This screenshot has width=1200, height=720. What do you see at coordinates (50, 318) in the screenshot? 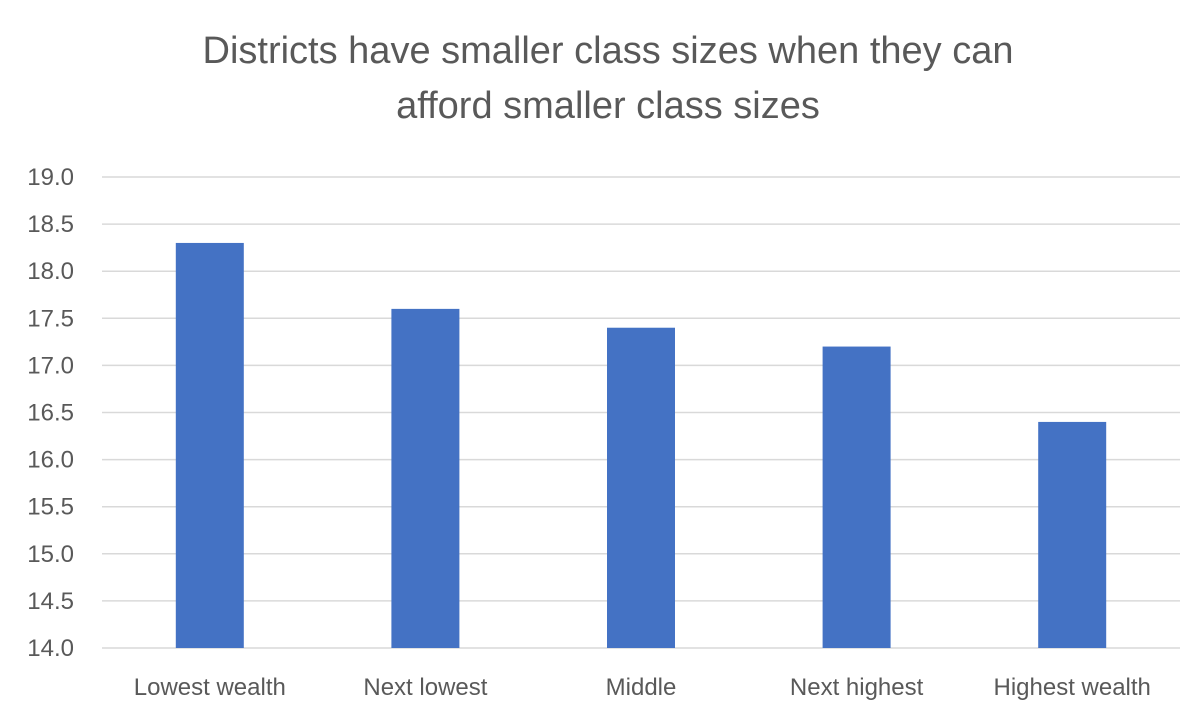
I see `y-tick-label: 17.5` at bounding box center [50, 318].